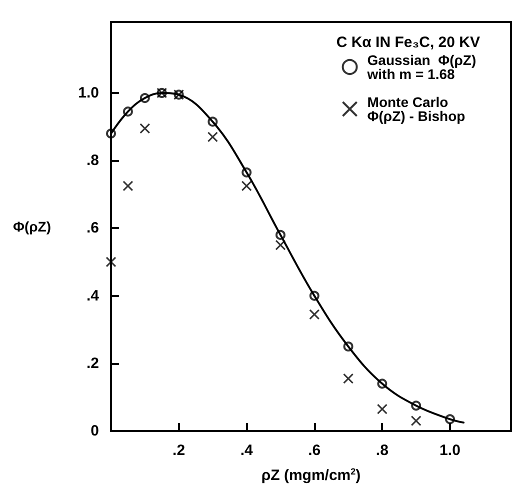 The image size is (523, 496). I want to click on x-tick-label: 1.0, so click(450, 450).